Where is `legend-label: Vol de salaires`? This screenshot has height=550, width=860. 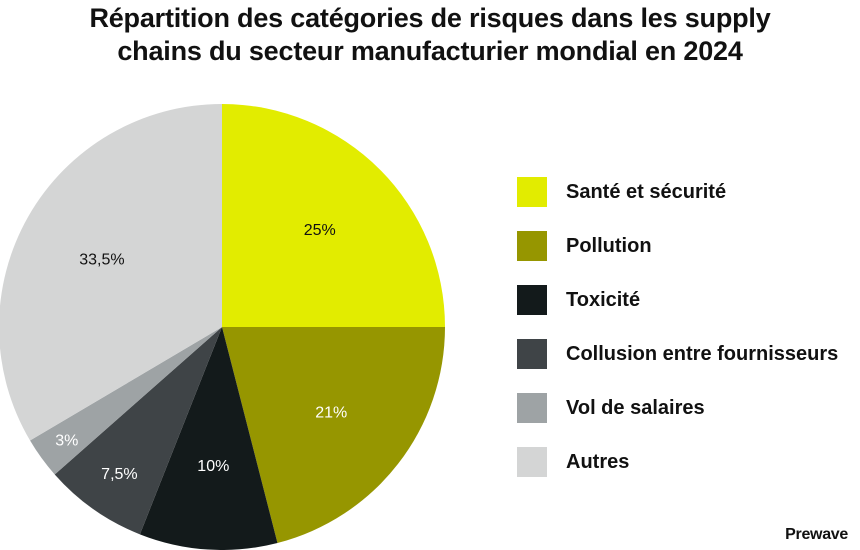 legend-label: Vol de salaires is located at coordinates (635, 408).